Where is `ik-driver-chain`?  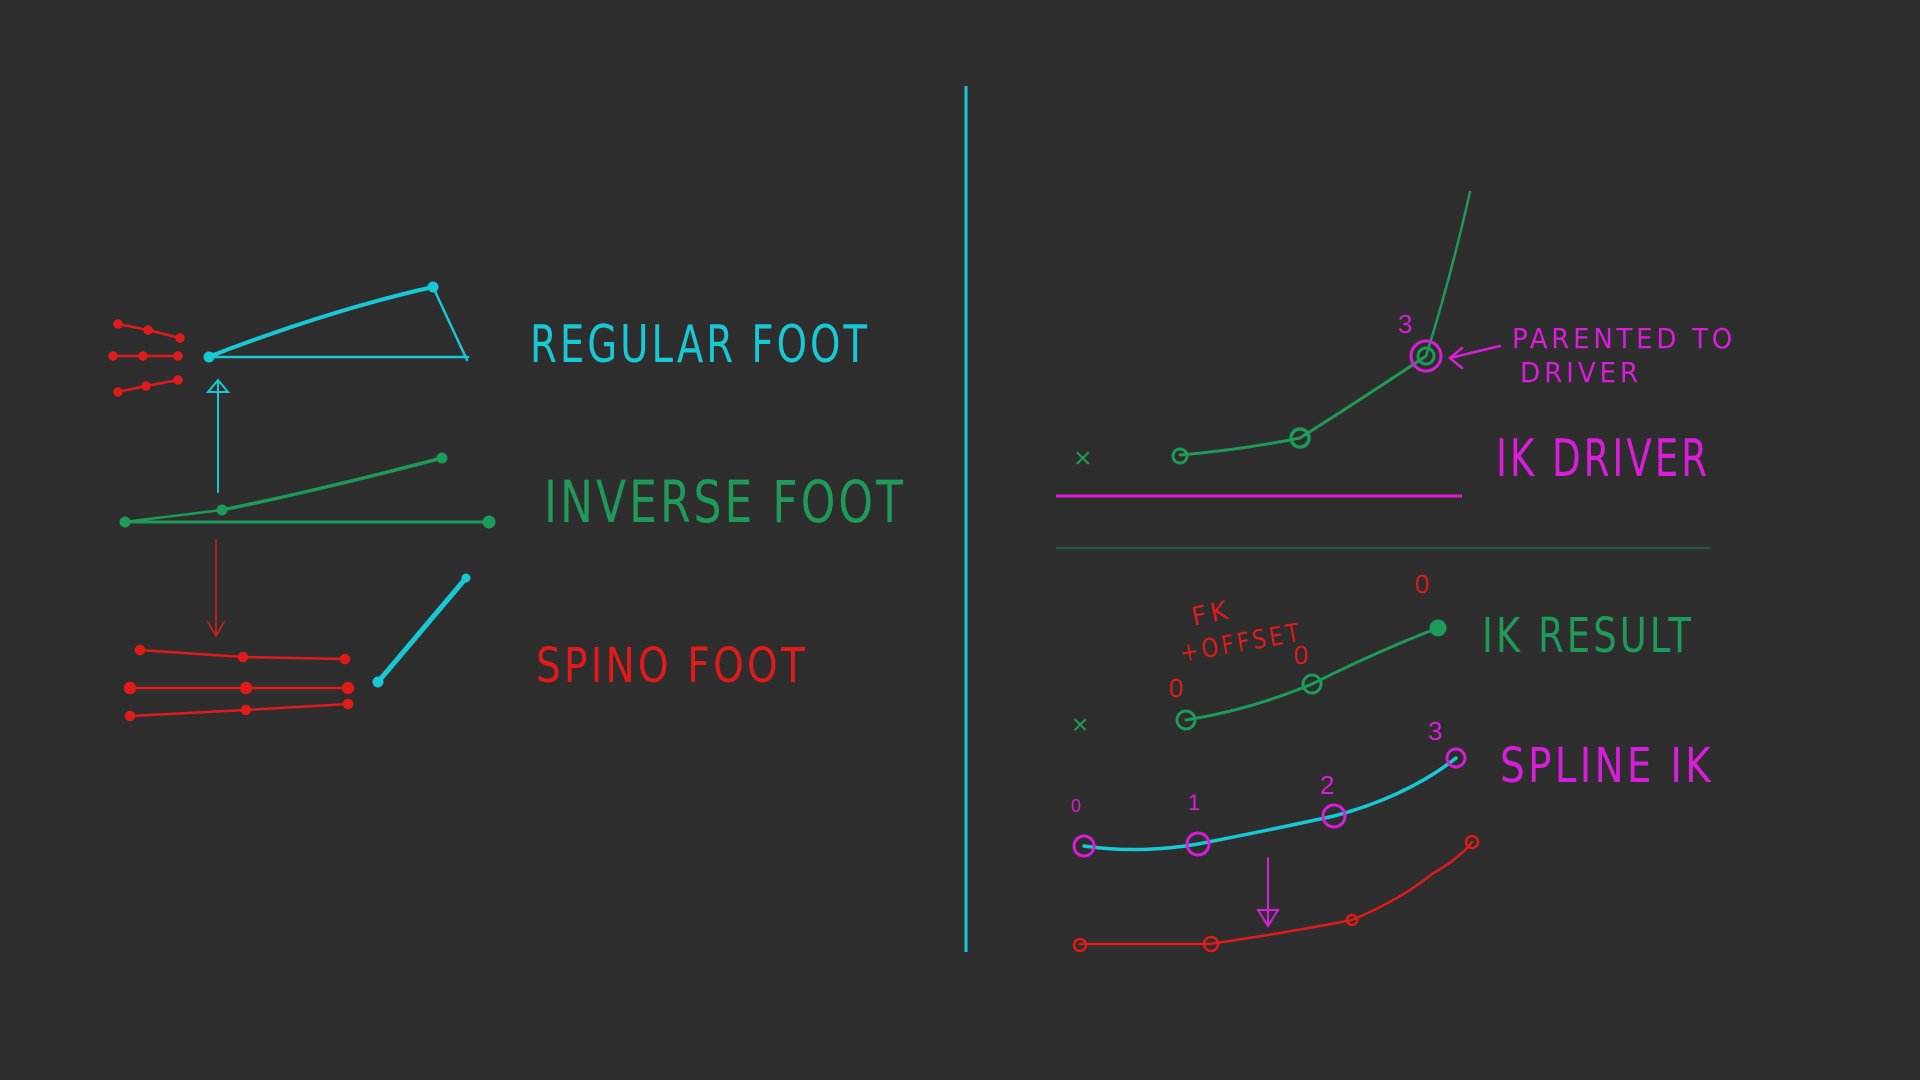 ik-driver-chain is located at coordinates (1303, 405).